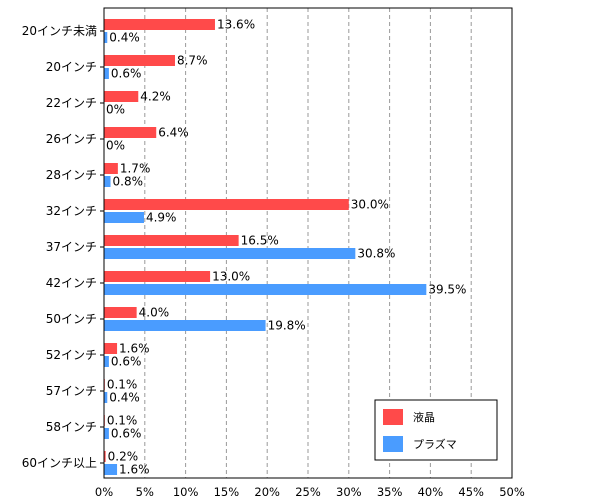  I want to click on category-label: 26インチ, so click(71, 139).